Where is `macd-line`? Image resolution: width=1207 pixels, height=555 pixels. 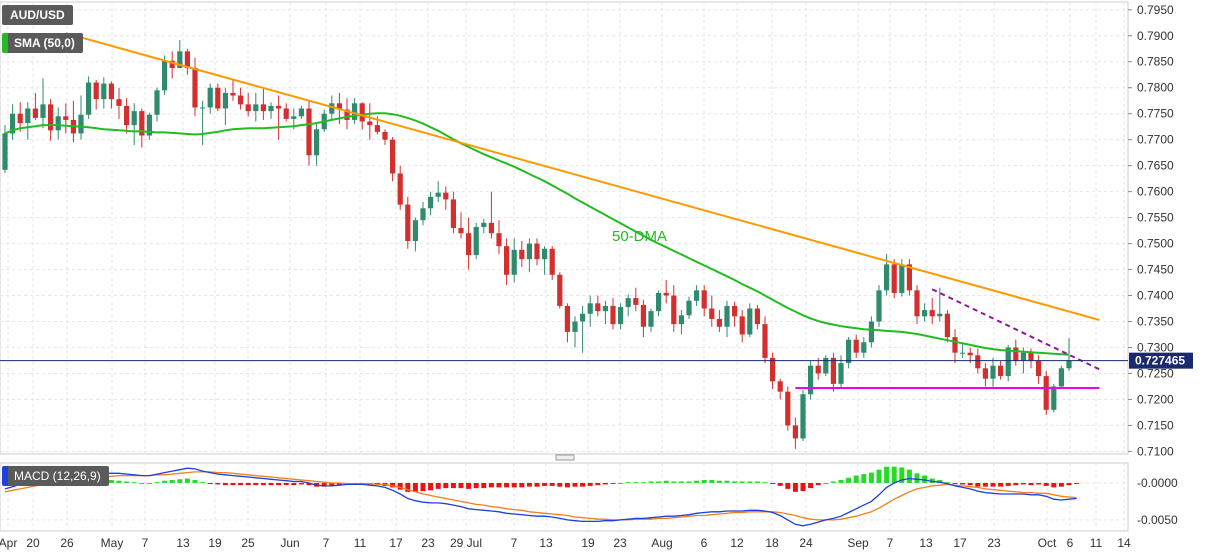
macd-line is located at coordinates (540, 497).